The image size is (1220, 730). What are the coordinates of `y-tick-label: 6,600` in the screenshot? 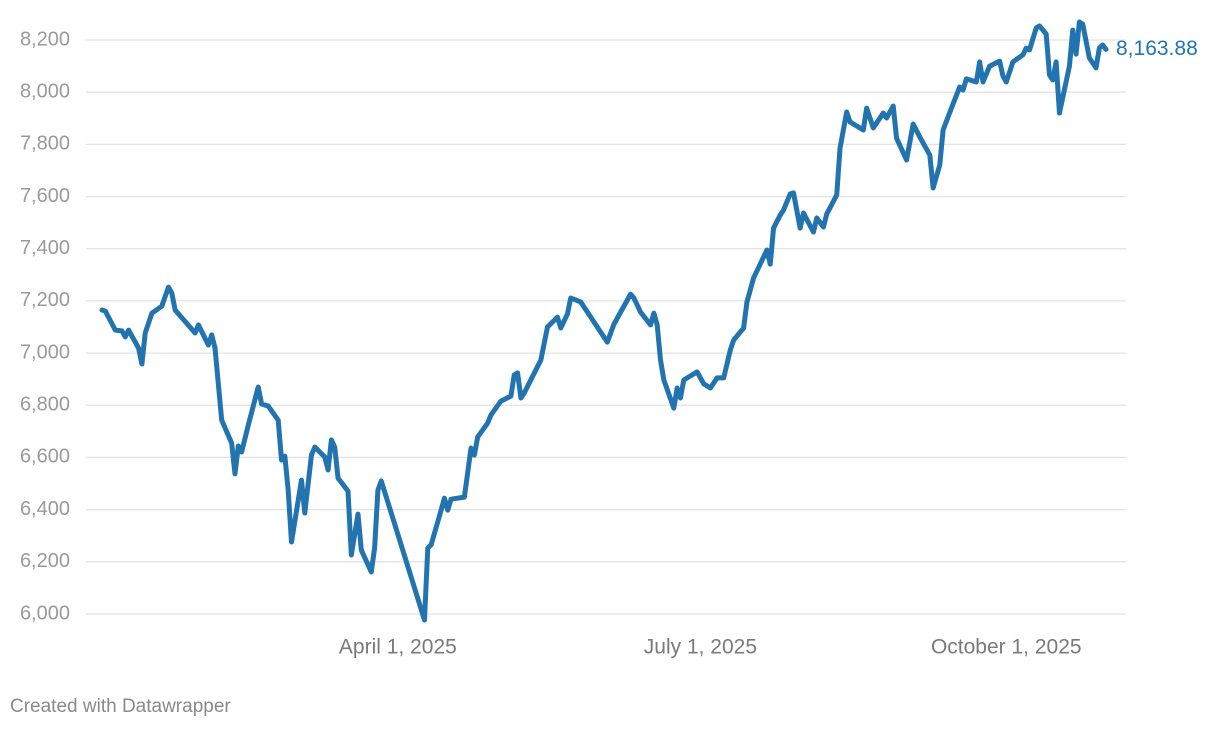 It's located at (45, 457).